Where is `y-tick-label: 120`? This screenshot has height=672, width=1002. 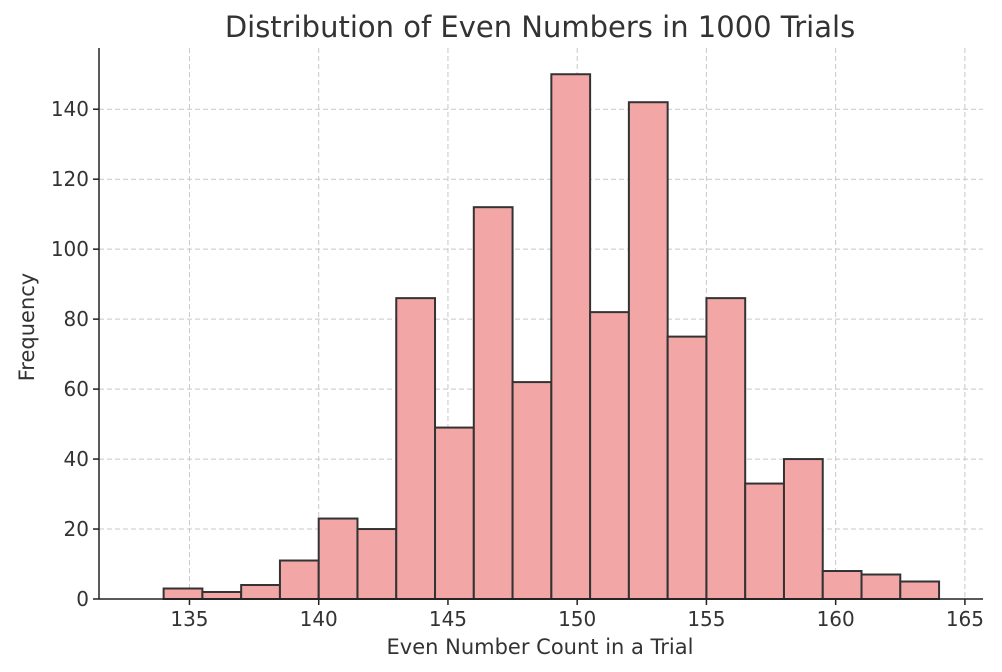 y-tick-label: 120 is located at coordinates (70, 179).